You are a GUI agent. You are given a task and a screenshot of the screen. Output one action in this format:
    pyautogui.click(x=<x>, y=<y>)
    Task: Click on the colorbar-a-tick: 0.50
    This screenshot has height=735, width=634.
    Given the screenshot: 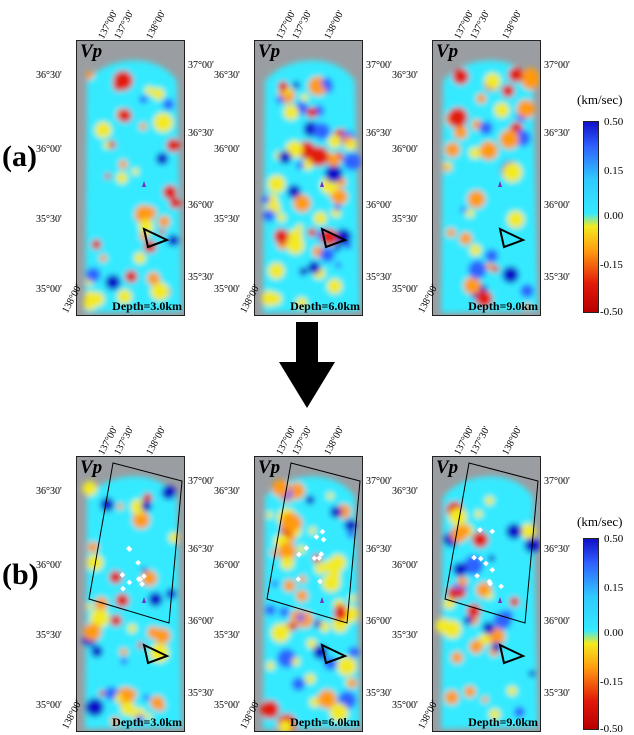 What is the action you would take?
    pyautogui.click(x=614, y=122)
    